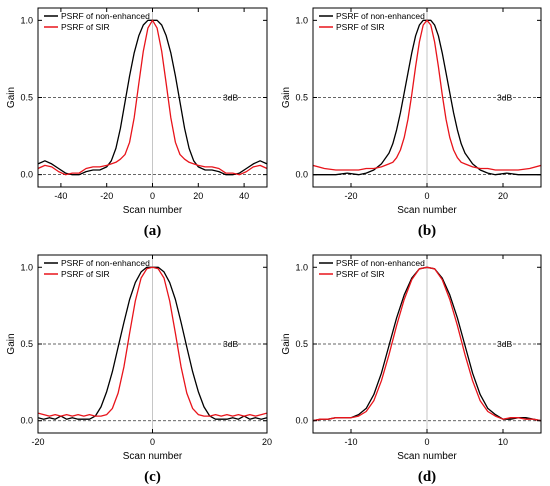 This screenshot has width=550, height=486. Describe the element at coordinates (503, 442) in the screenshot. I see `x-tick-label: 10` at that location.